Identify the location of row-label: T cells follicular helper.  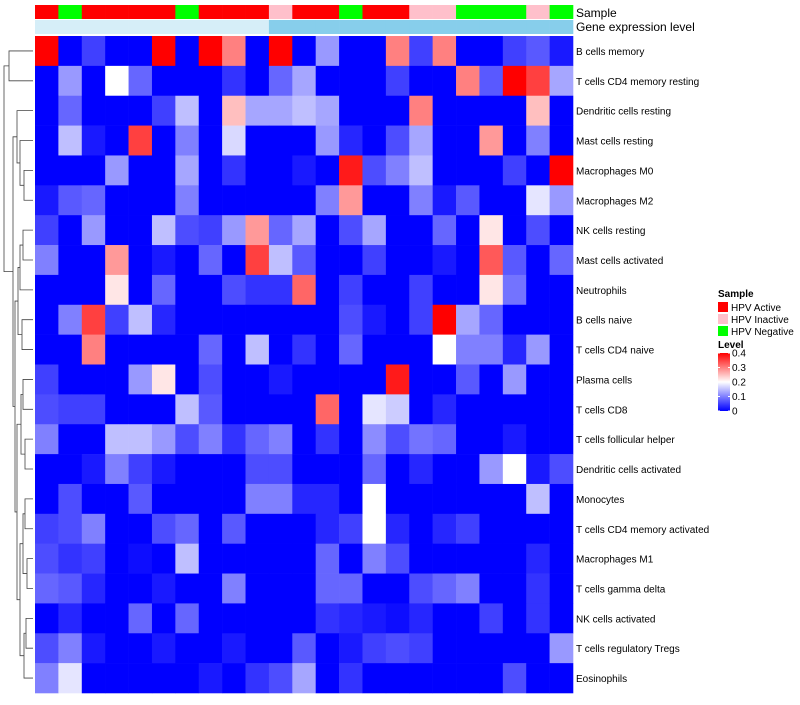
(625, 440).